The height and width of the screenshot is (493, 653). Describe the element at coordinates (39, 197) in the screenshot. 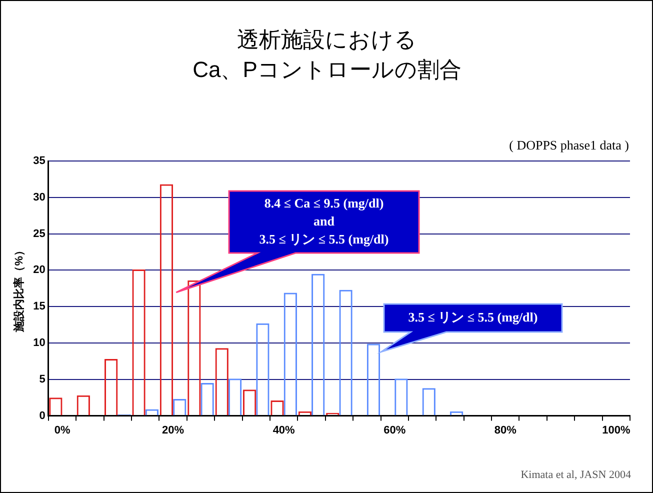

I see `y-tick-label: 30` at that location.